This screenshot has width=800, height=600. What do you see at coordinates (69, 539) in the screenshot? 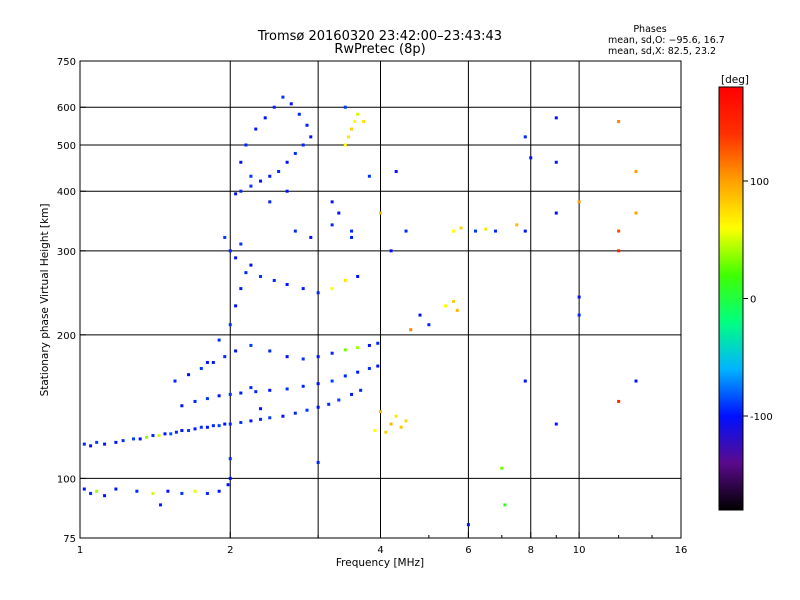
I see `y-tick-label: 75` at bounding box center [69, 539].